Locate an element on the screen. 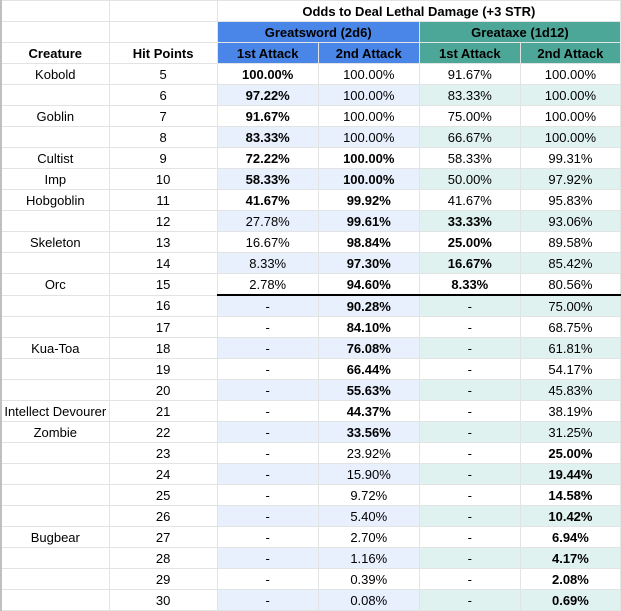  creature-cell: Cultist is located at coordinates (55, 158).